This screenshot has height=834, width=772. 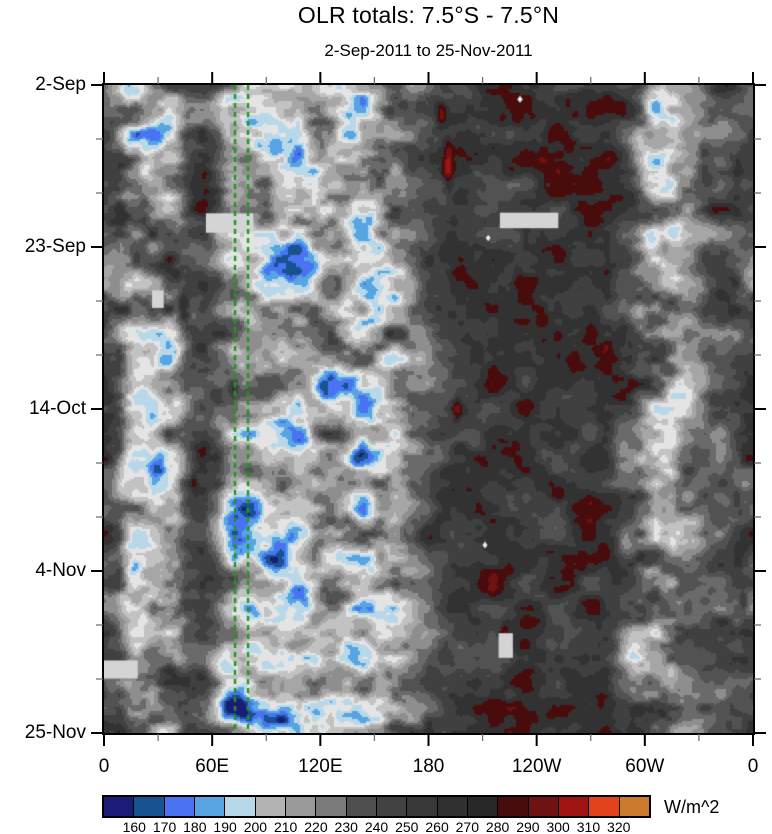 I want to click on colorbar-tick-label: 310, so click(x=588, y=826).